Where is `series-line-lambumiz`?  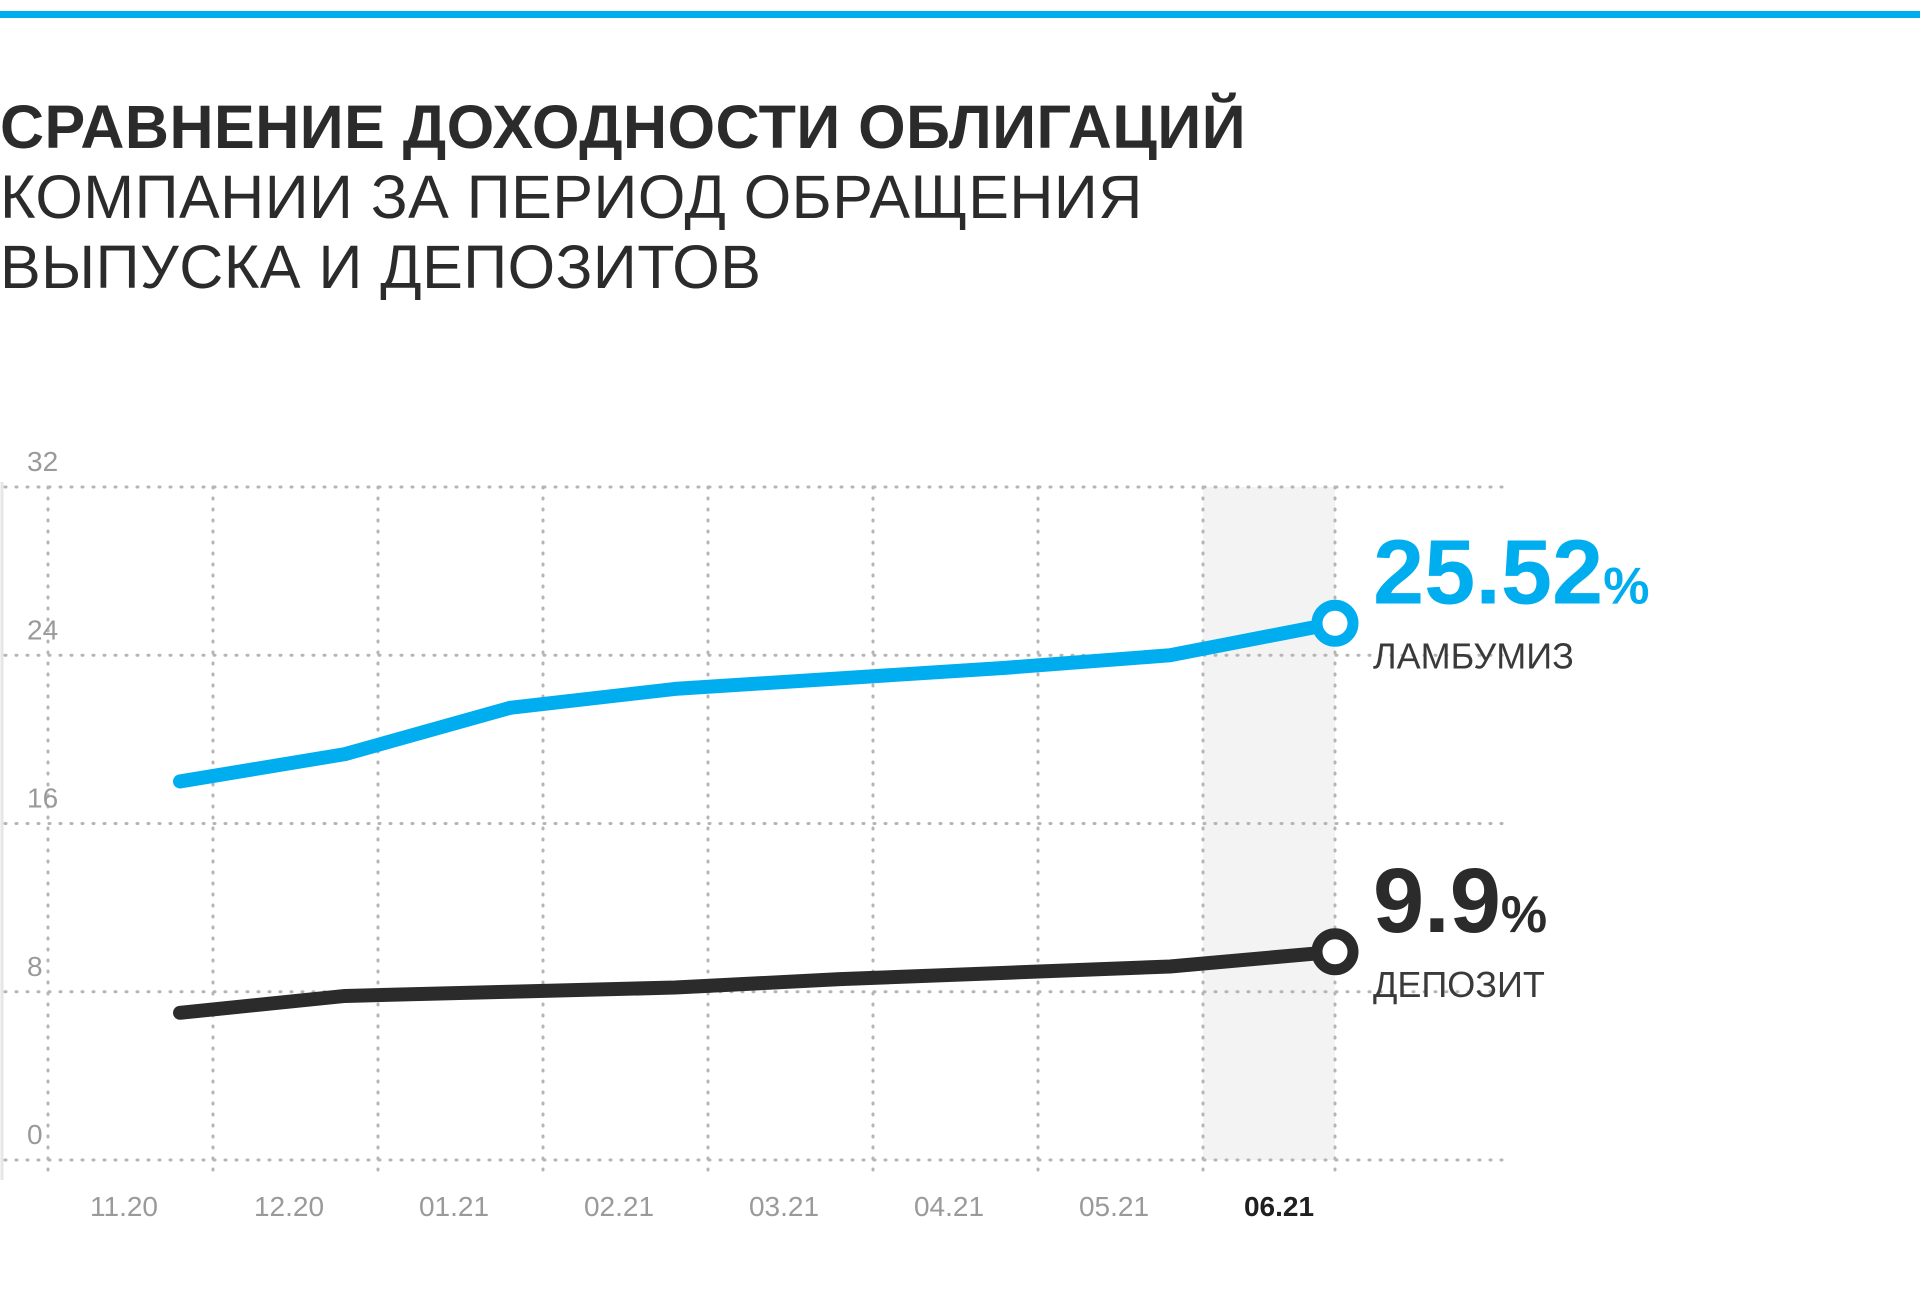
series-line-lambumiz is located at coordinates (757, 702).